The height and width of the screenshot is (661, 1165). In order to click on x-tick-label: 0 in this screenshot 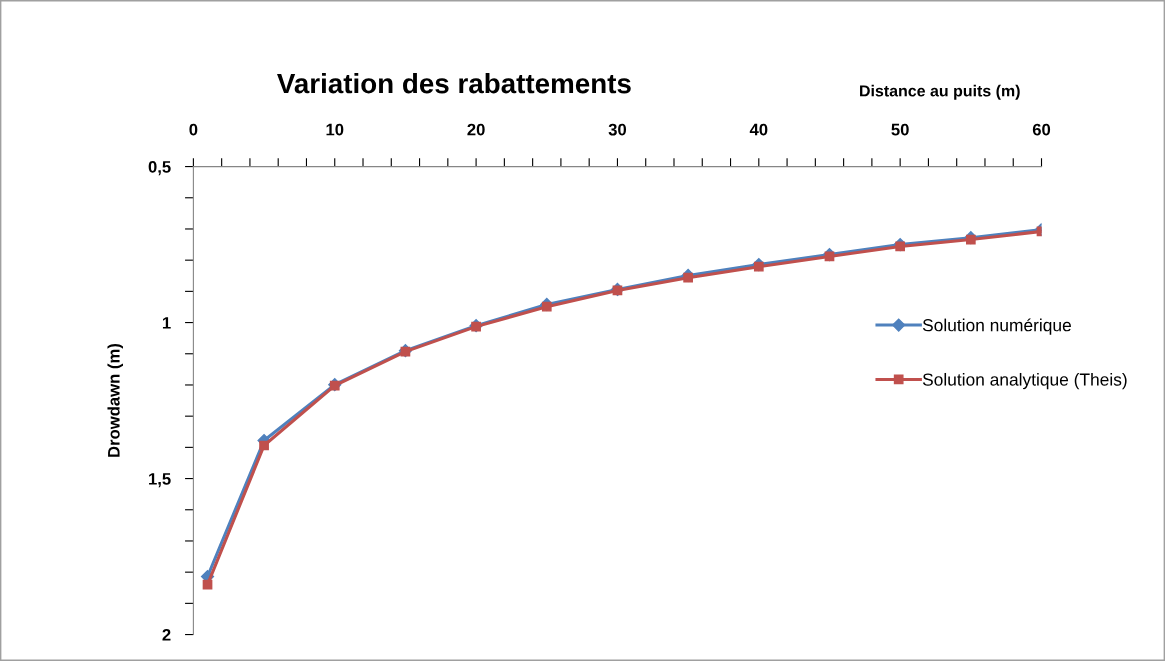, I will do `click(193, 129)`.